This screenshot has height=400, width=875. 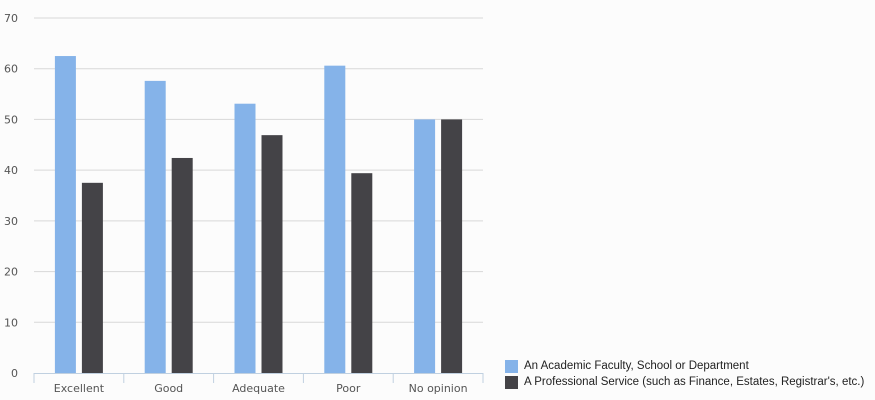 I want to click on bar-professional-excellent, so click(x=92, y=277).